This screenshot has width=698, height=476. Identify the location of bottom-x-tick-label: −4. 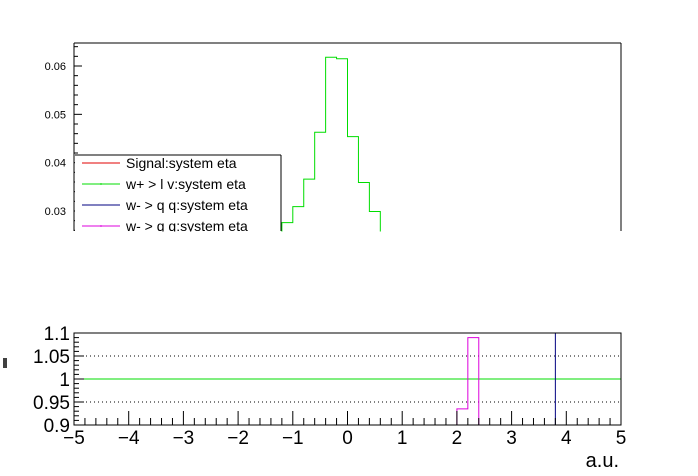
(129, 438).